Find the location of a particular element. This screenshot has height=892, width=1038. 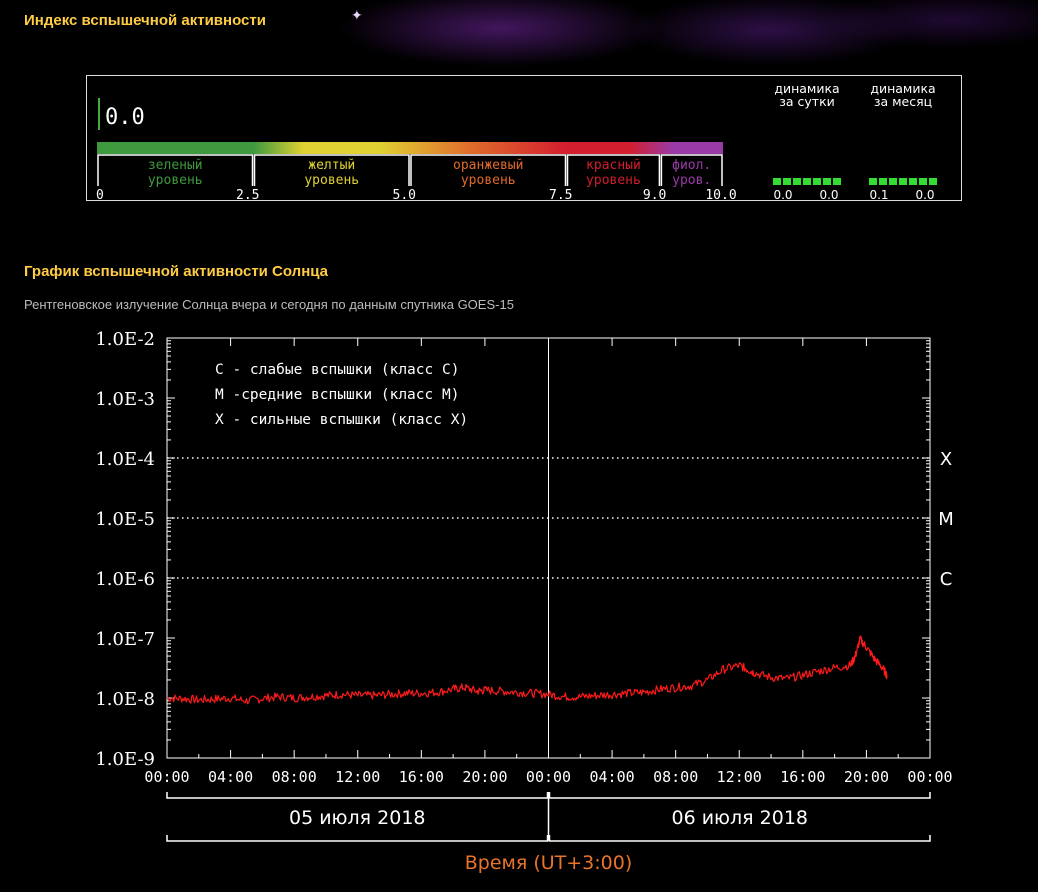

x-tick-label-9: 12:00 is located at coordinates (739, 777).